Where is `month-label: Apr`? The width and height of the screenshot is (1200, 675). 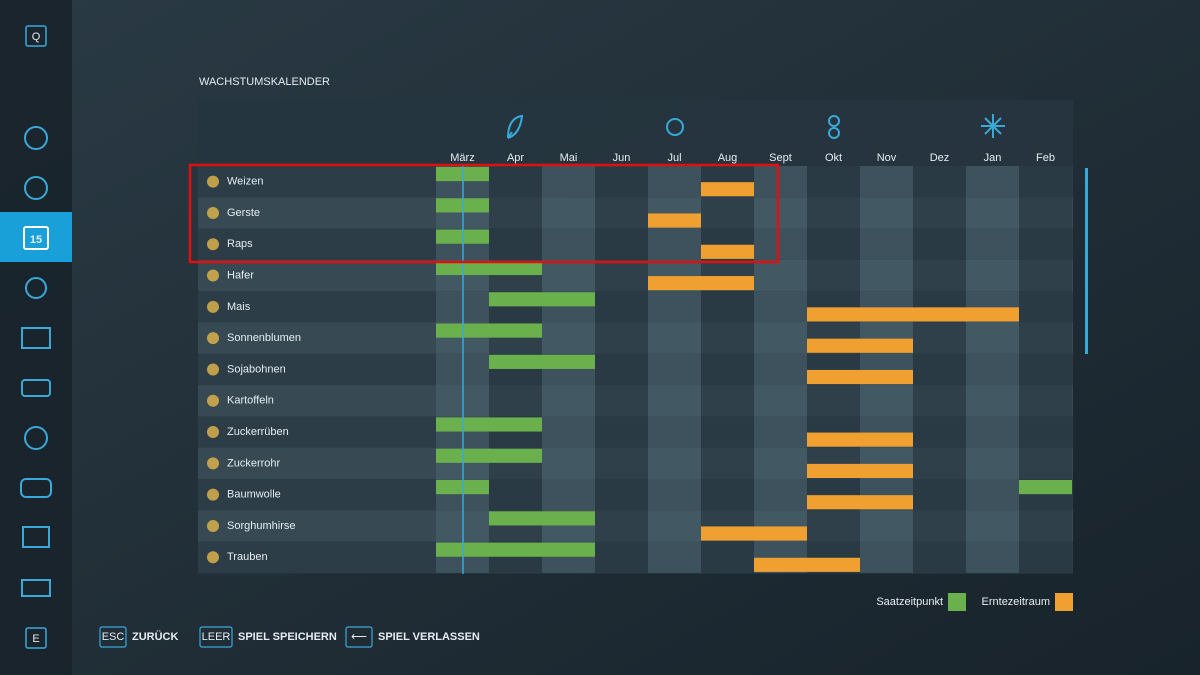 month-label: Apr is located at coordinates (515, 158).